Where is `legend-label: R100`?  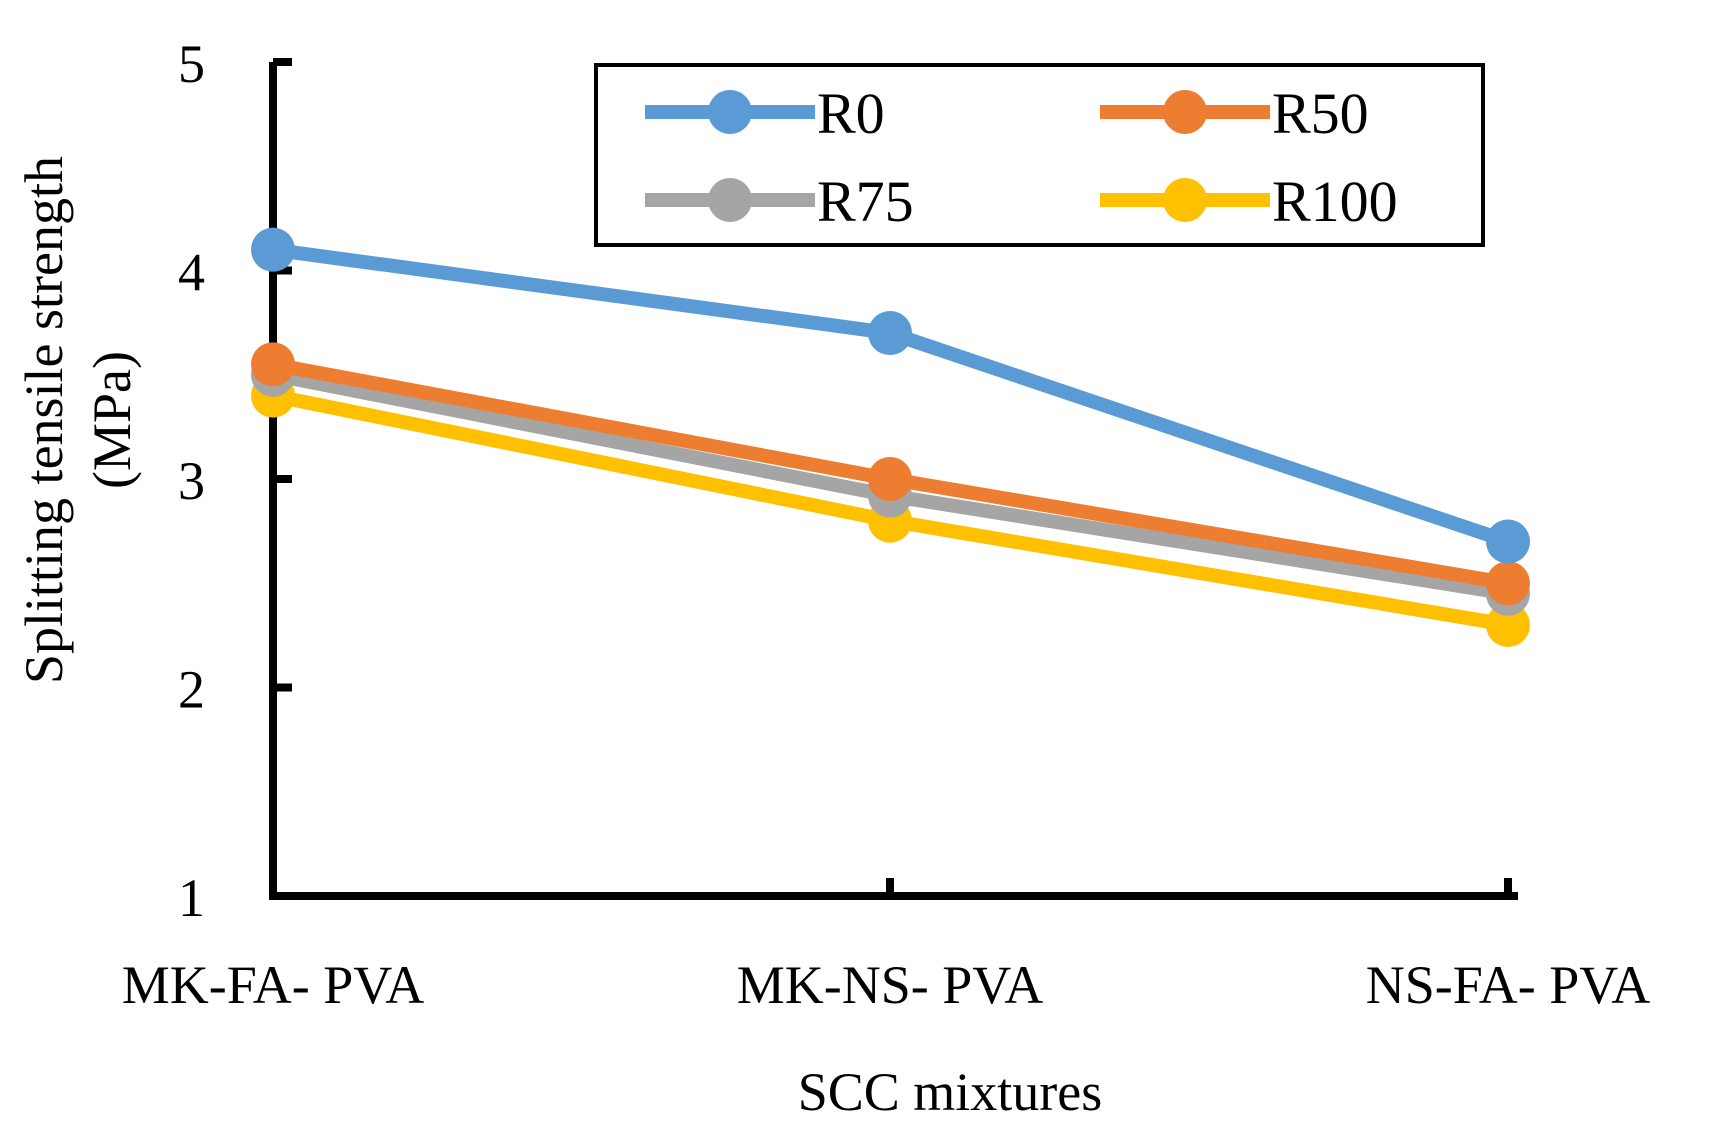
legend-label: R100 is located at coordinates (1335, 201).